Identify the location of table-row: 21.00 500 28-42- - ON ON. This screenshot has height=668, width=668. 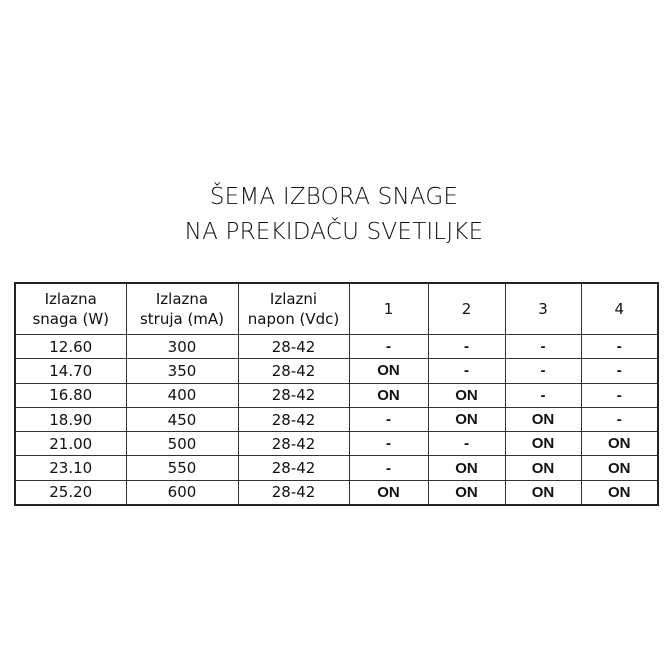
(336, 444).